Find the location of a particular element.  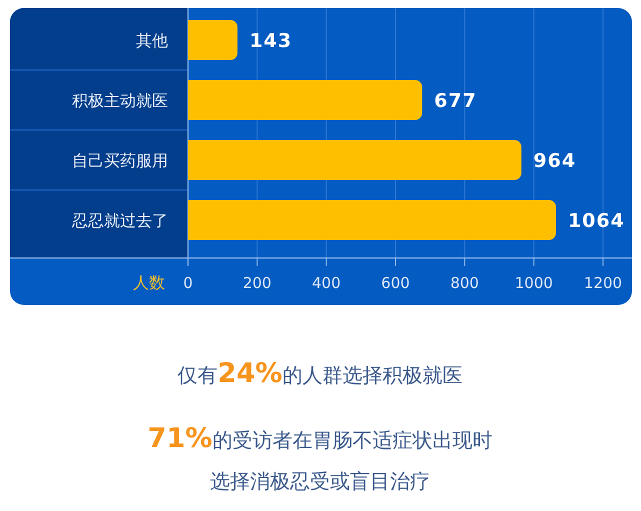

x-tick-label: 1000 is located at coordinates (533, 283).